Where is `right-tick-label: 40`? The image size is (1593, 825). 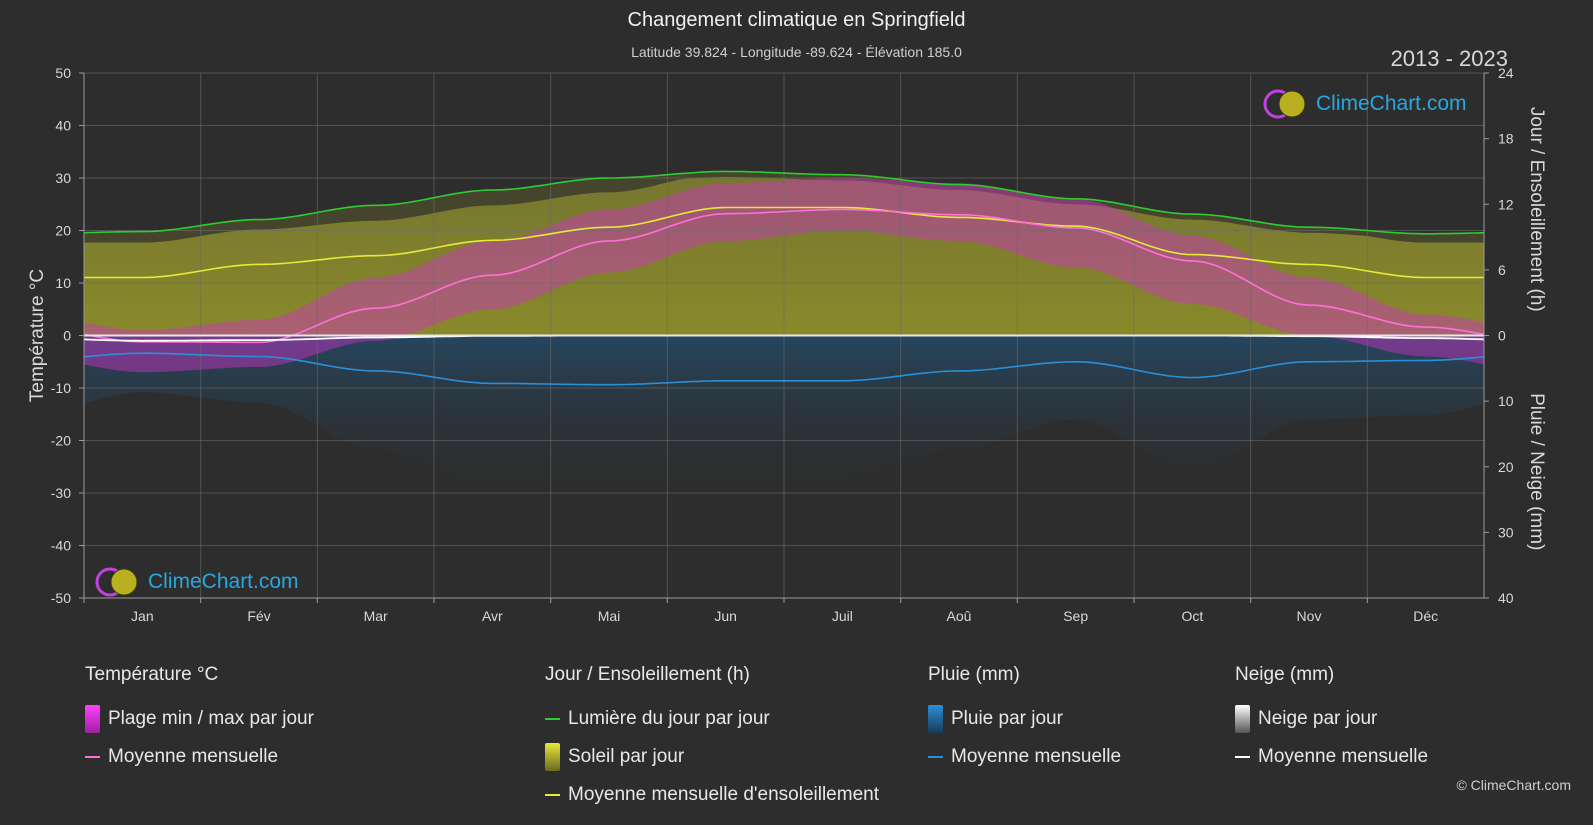
right-tick-label: 40 is located at coordinates (1506, 598).